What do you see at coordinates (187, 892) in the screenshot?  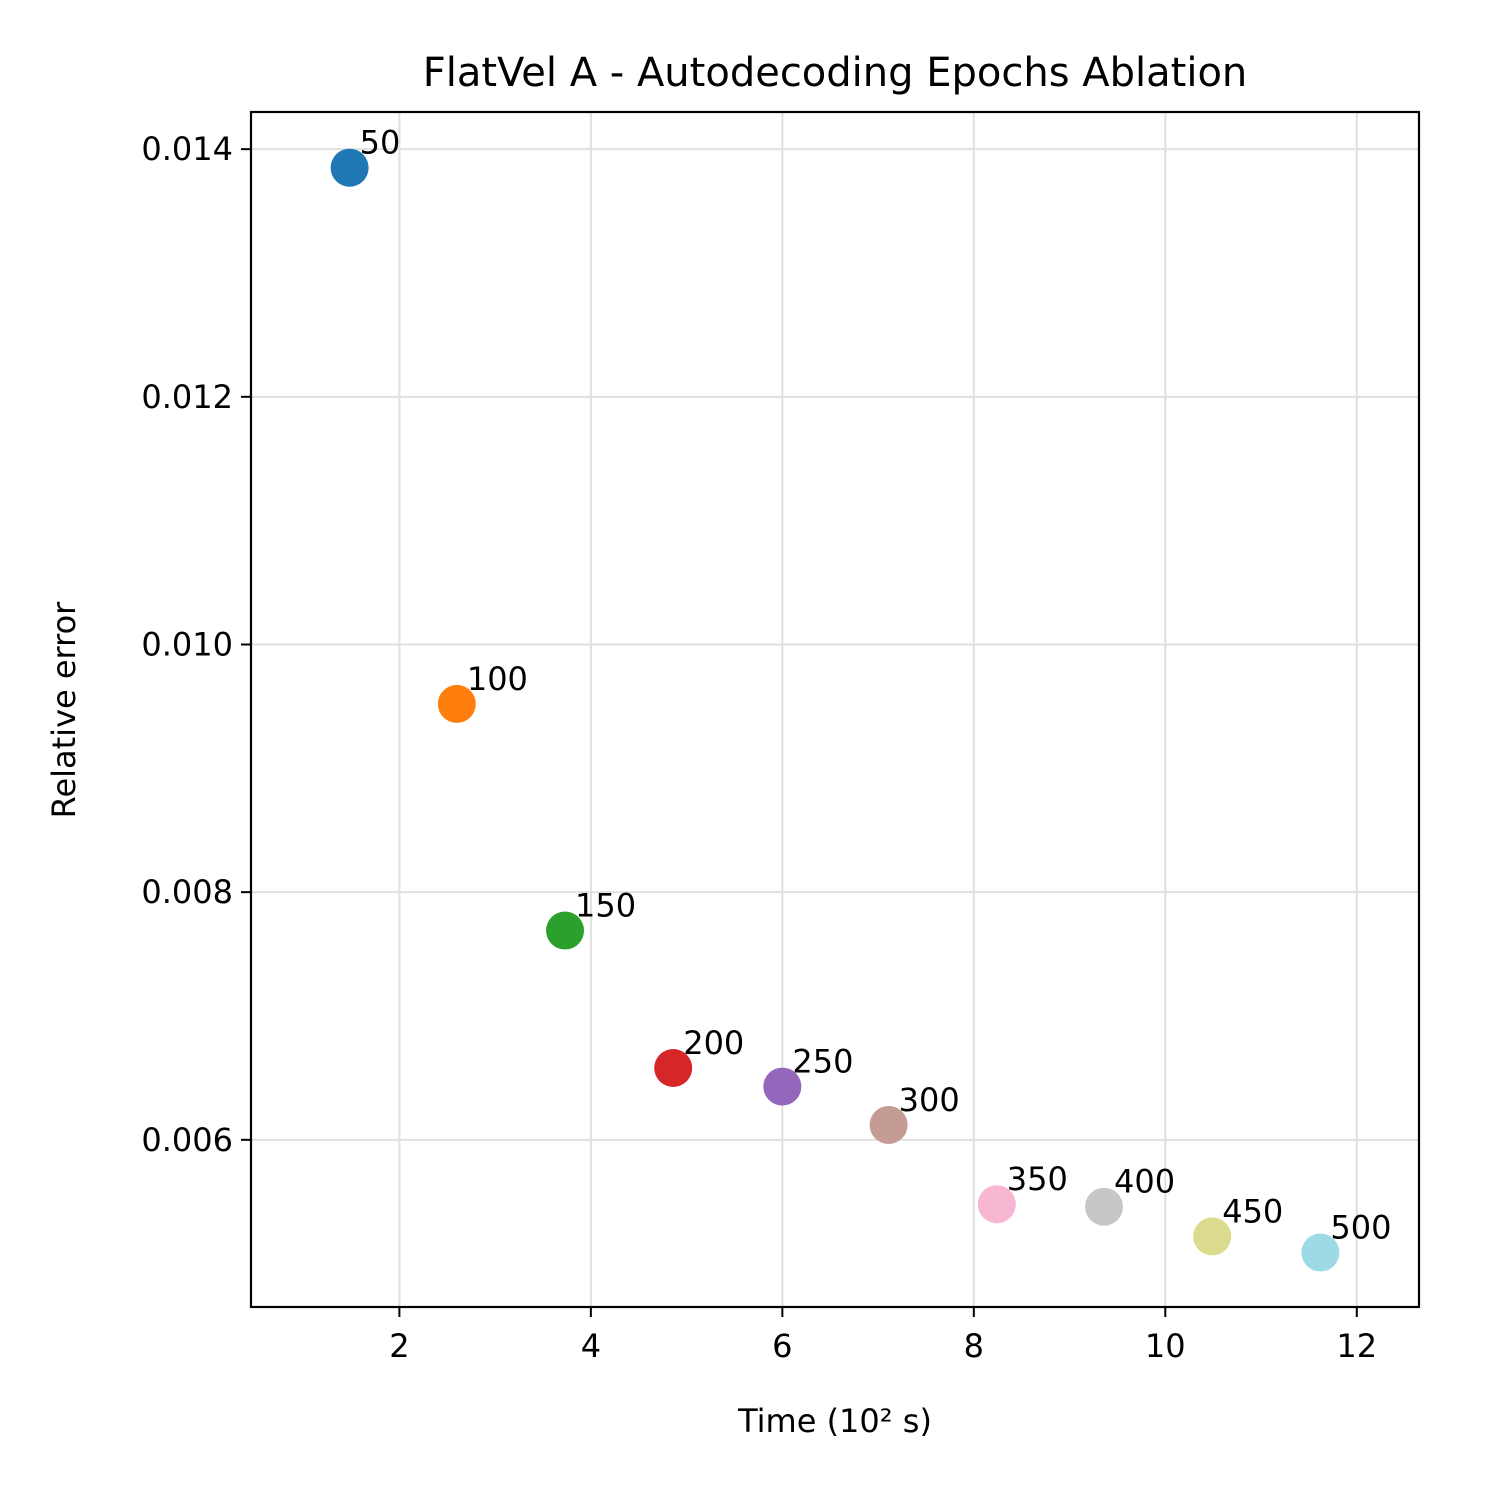 I see `y-tick-label: 0.008` at bounding box center [187, 892].